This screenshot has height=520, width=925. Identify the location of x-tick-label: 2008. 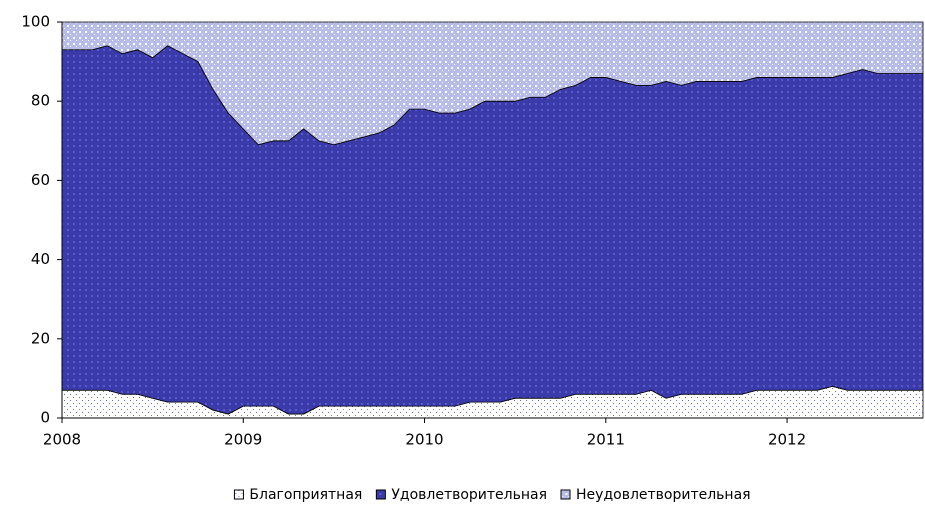
(62, 440).